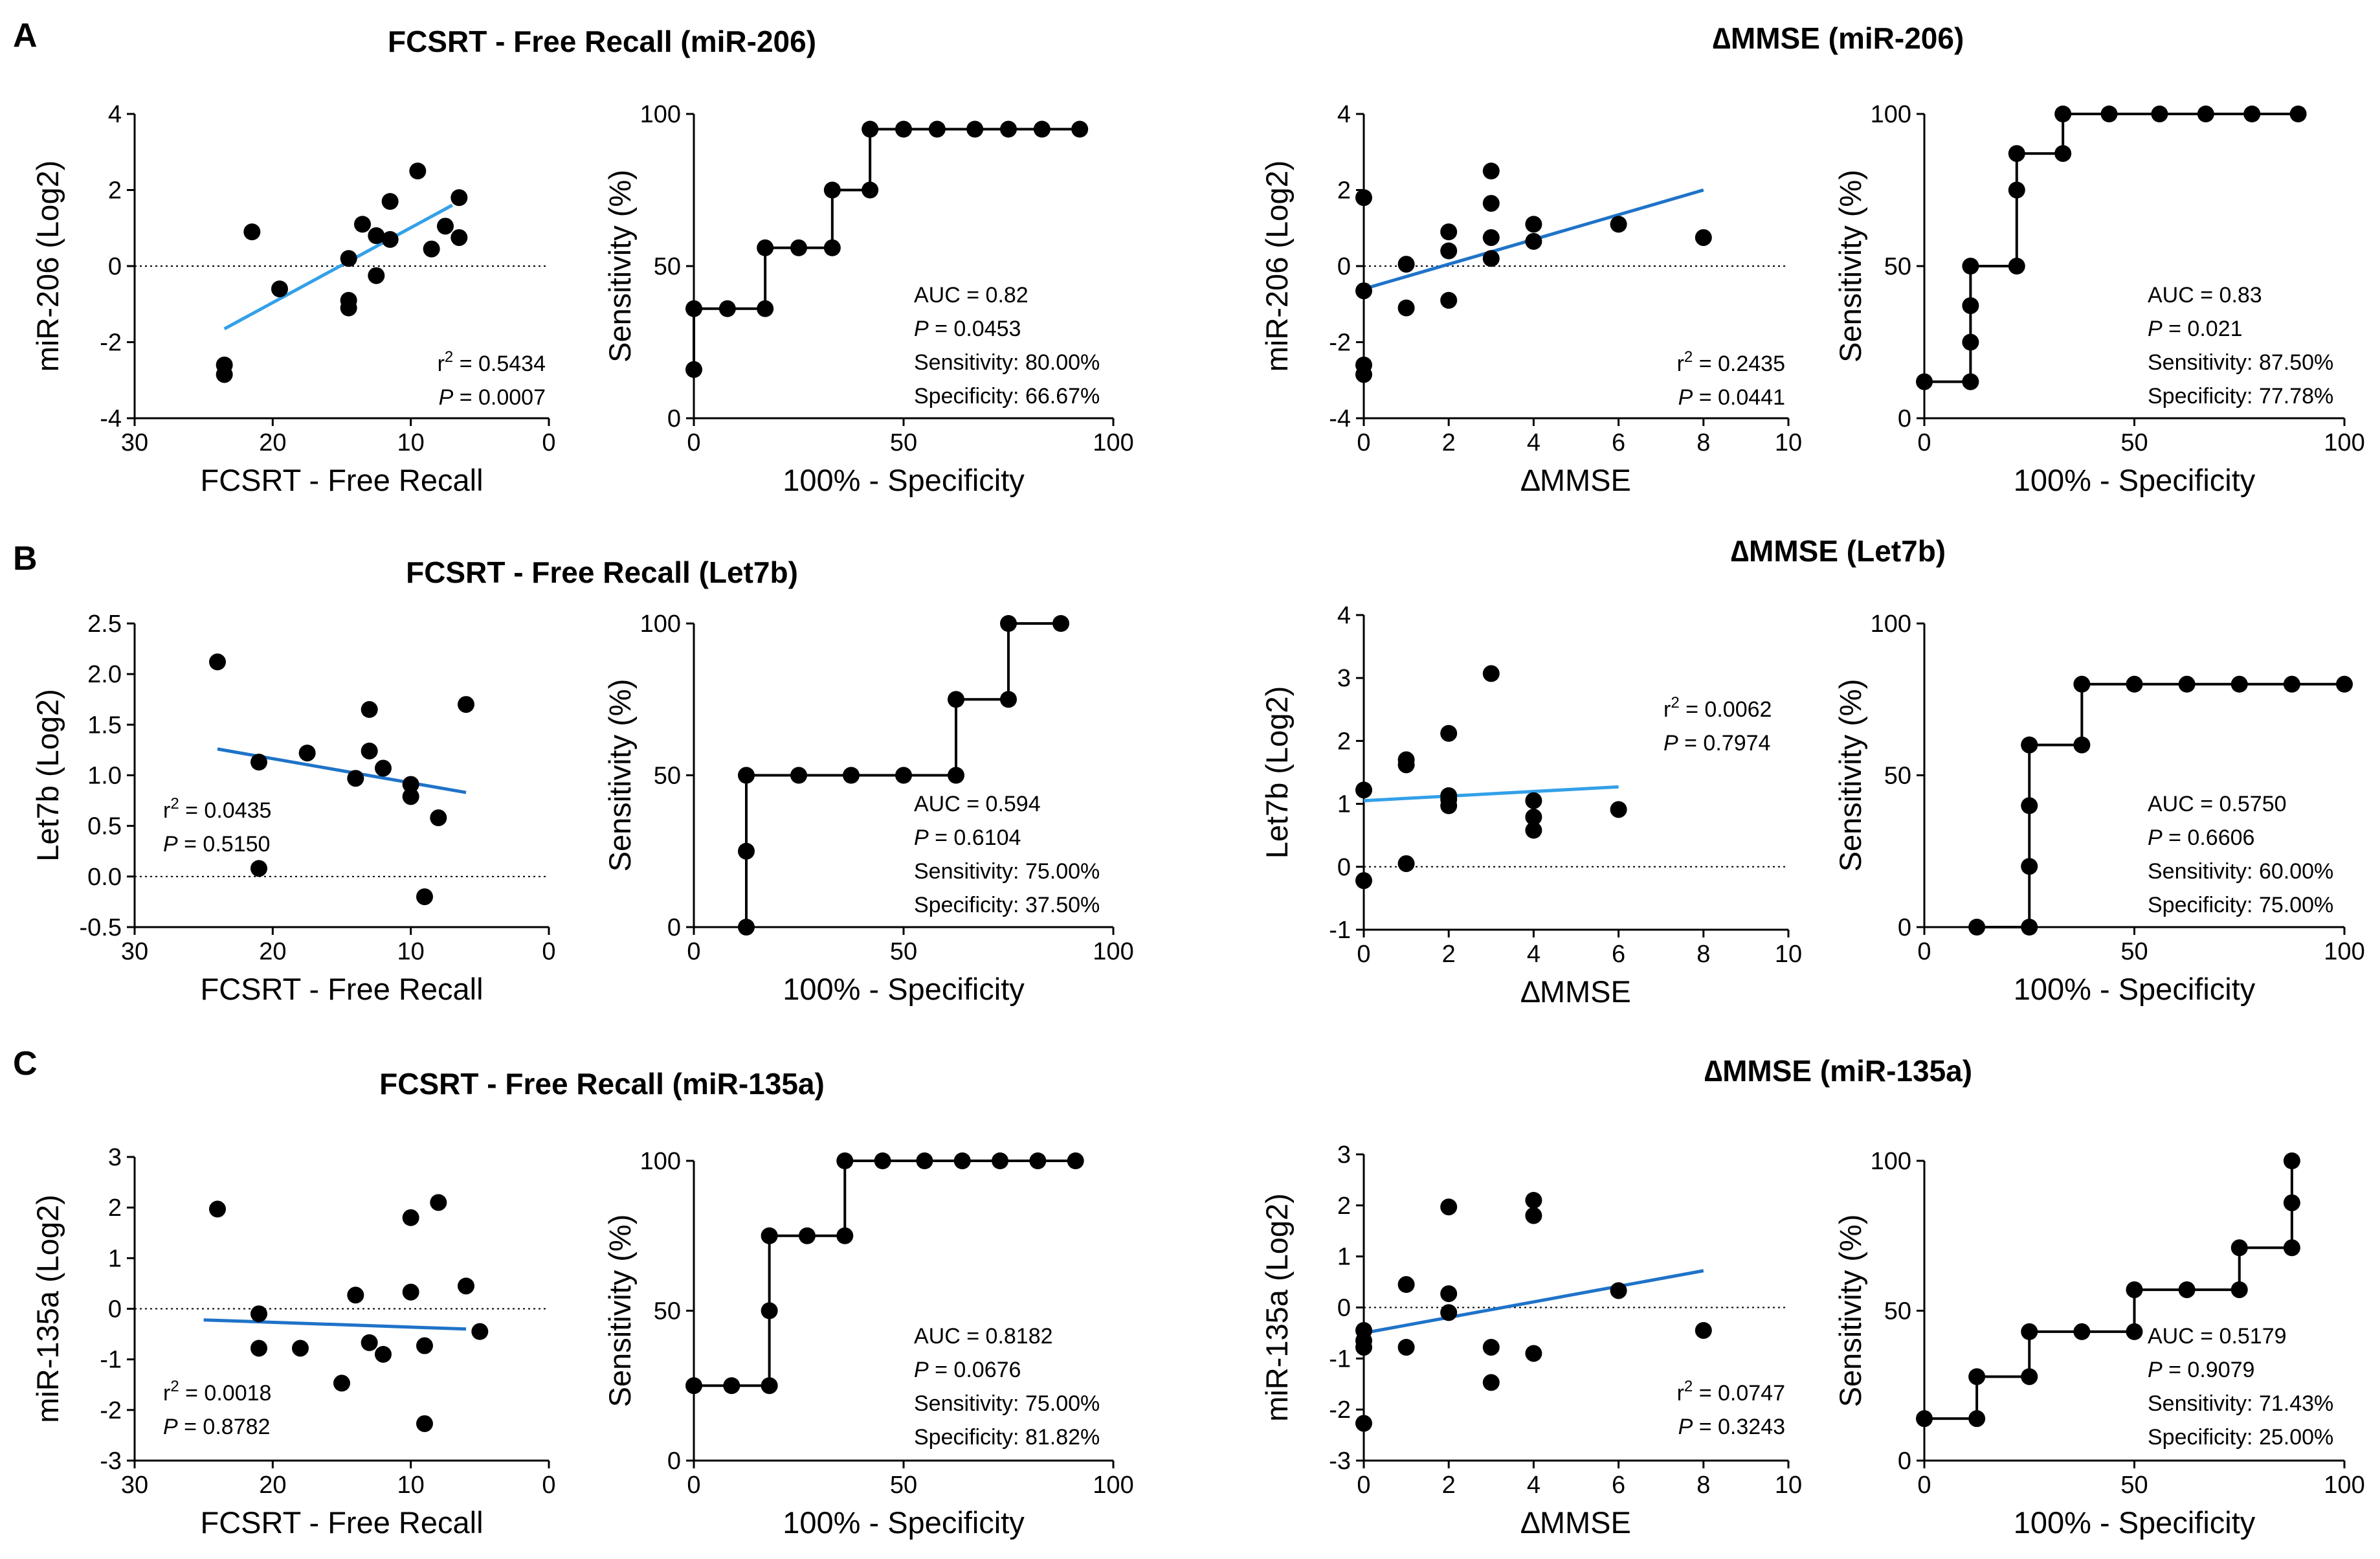  I want to click on stat-p-value: = 0.0453, so click(975, 329).